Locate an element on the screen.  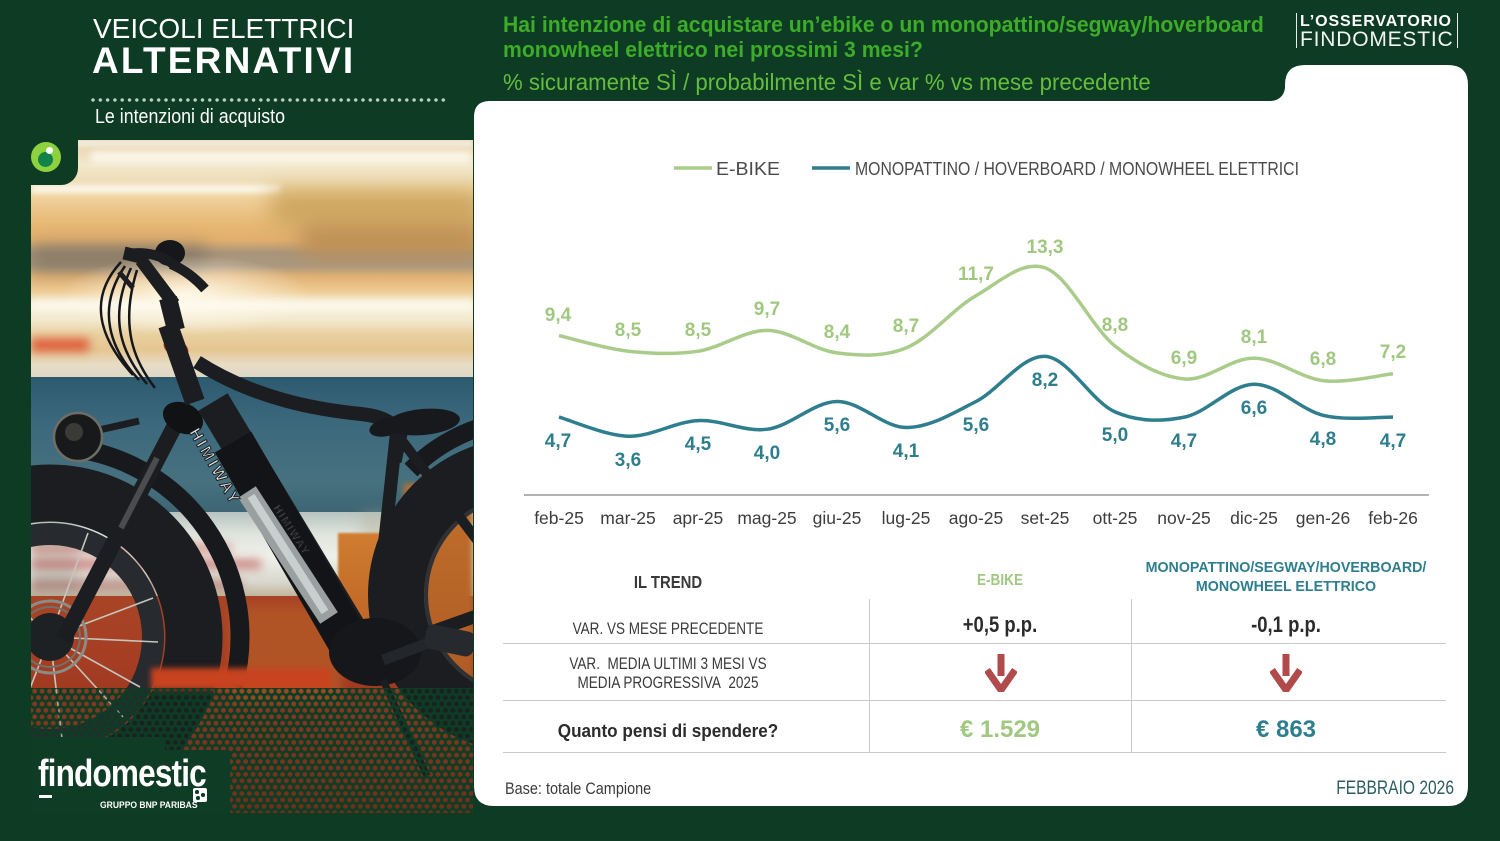
svg-text: feb-25 is located at coordinates (559, 518).